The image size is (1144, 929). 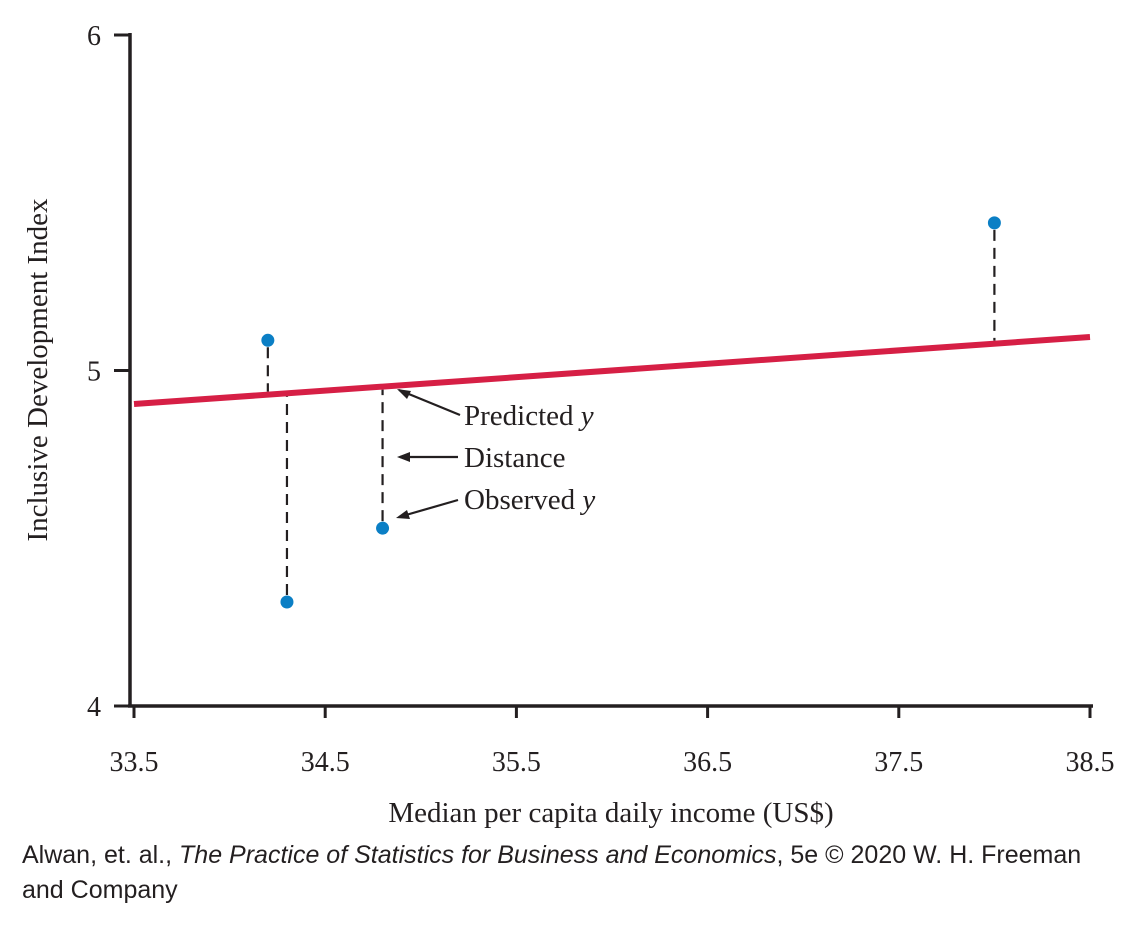 What do you see at coordinates (403, 457) in the screenshot?
I see `distance-arrow-head` at bounding box center [403, 457].